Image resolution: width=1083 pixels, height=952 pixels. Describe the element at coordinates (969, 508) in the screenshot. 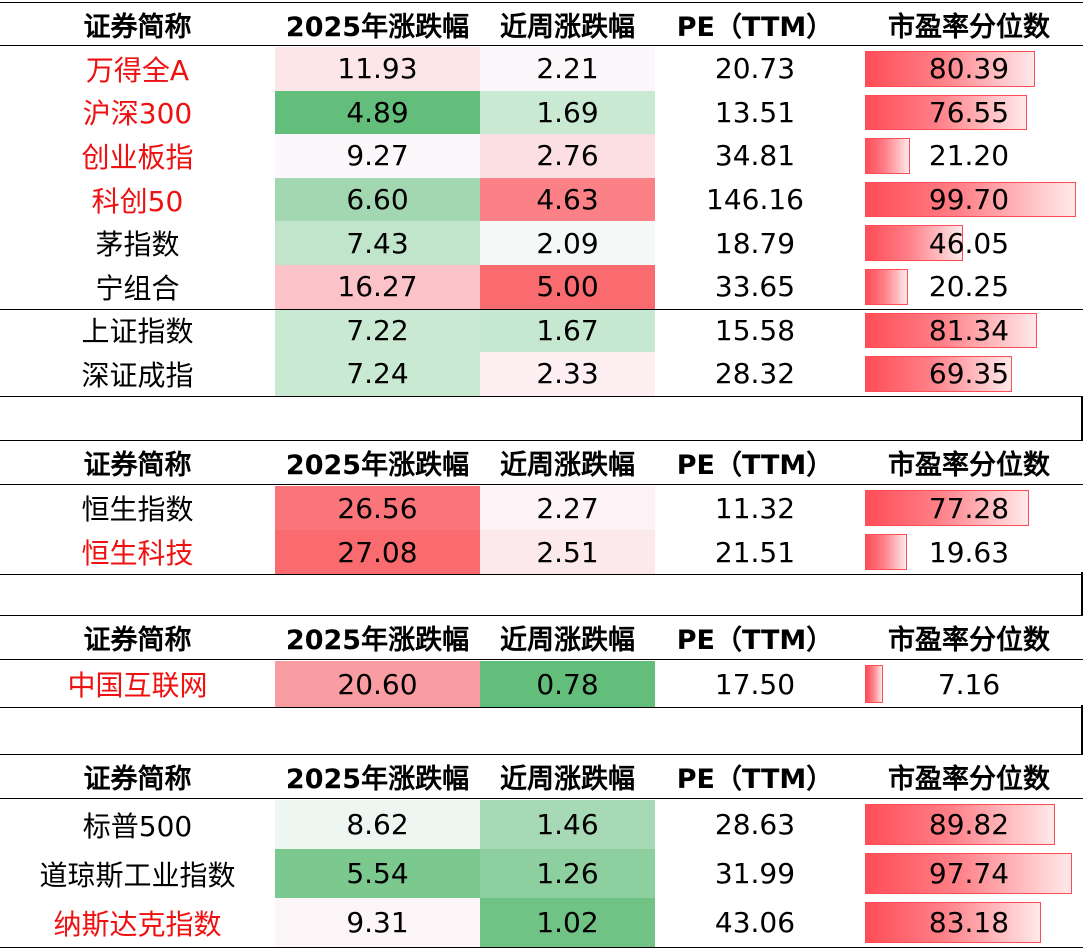

I see `pe-percentile-cell: 77.28` at that location.